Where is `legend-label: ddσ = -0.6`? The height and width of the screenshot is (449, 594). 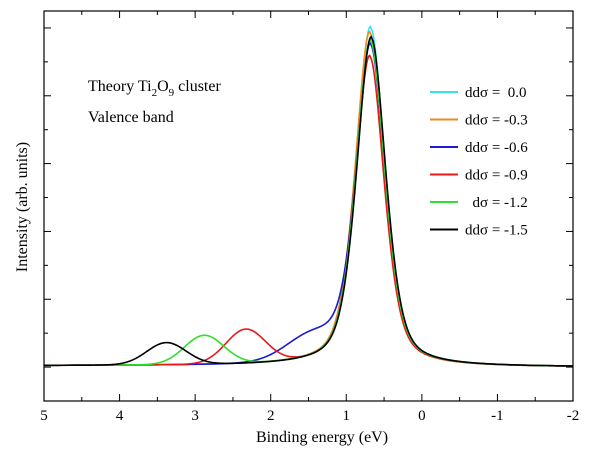
legend-label: ddσ = -0.6 is located at coordinates (496, 148).